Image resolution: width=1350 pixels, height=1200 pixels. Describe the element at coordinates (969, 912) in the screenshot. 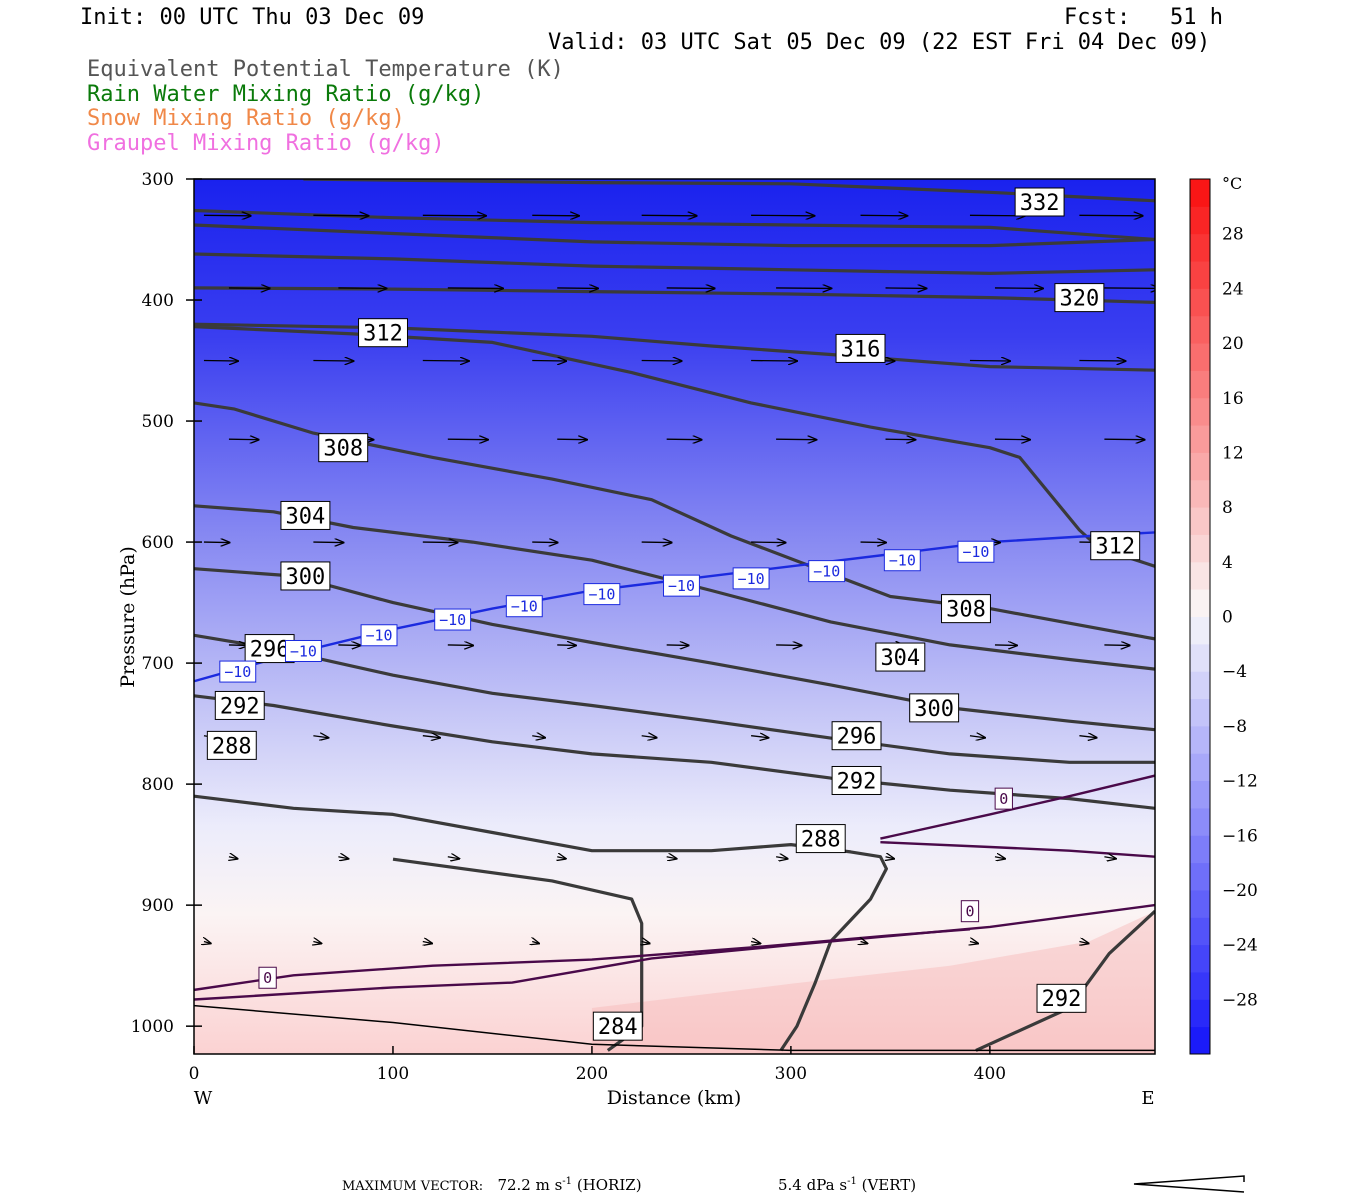

I see `svg-text: 0` at that location.